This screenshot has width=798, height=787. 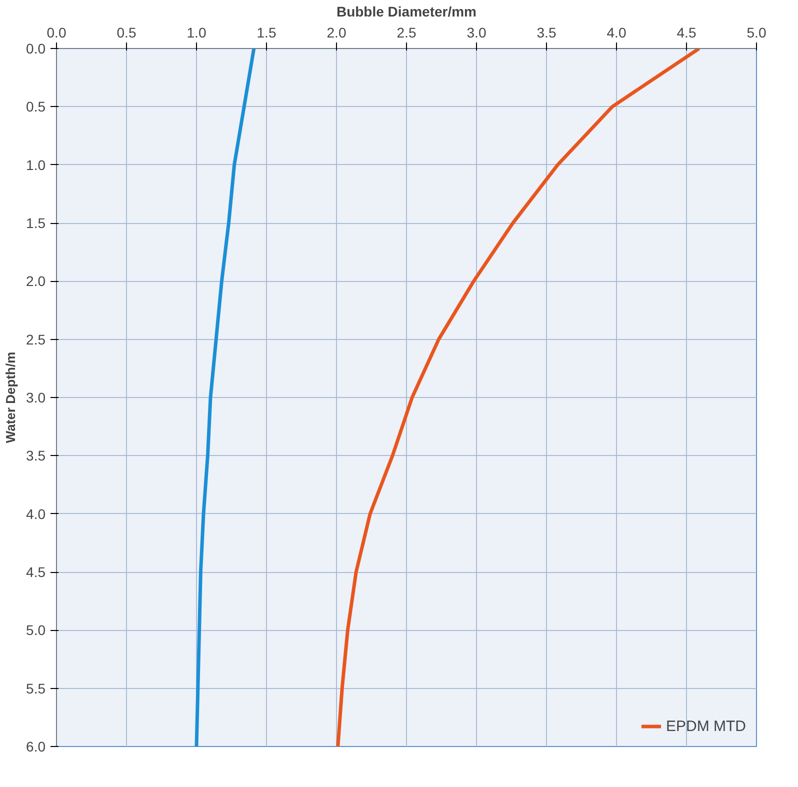 What do you see at coordinates (546, 32) in the screenshot?
I see `x-tick-label: 3.5` at bounding box center [546, 32].